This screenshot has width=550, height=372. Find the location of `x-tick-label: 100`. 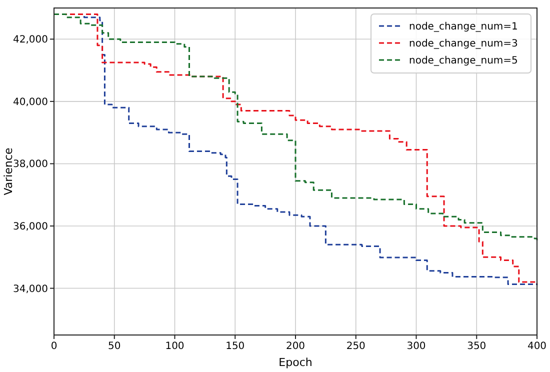

x-tick-label: 100 is located at coordinates (174, 346).